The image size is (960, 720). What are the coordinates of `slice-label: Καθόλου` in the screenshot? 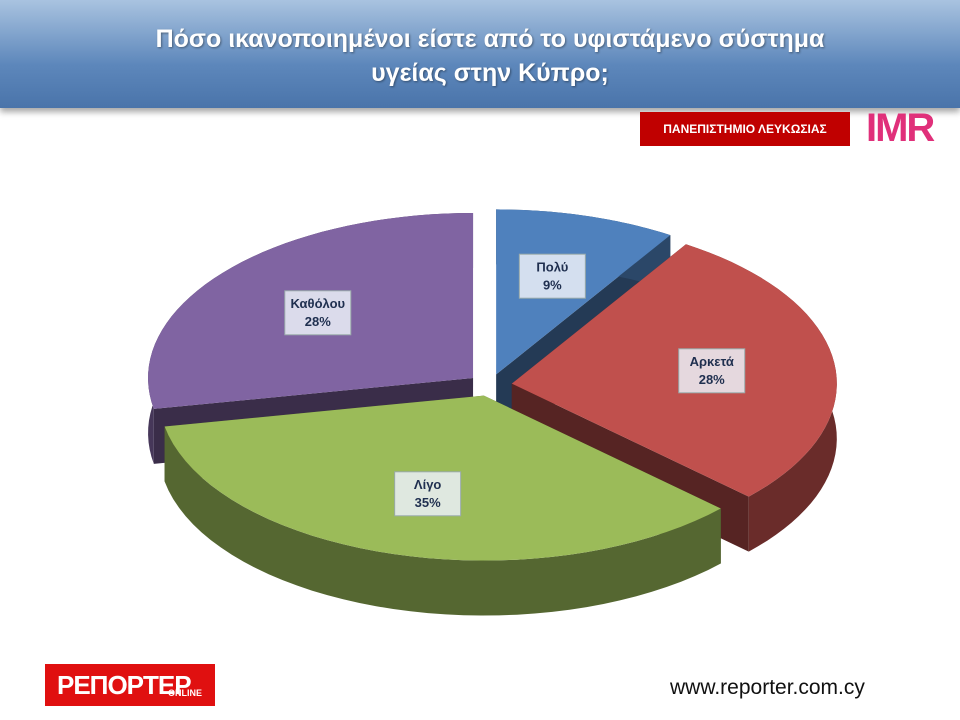 It's located at (317, 303).